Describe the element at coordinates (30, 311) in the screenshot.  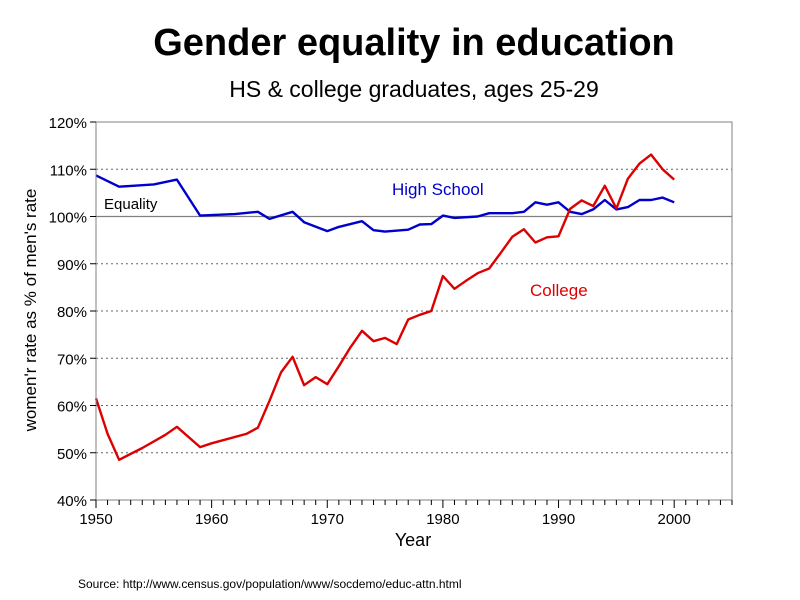
I see `y-axis-label: women'r rate as % of men's rate` at that location.